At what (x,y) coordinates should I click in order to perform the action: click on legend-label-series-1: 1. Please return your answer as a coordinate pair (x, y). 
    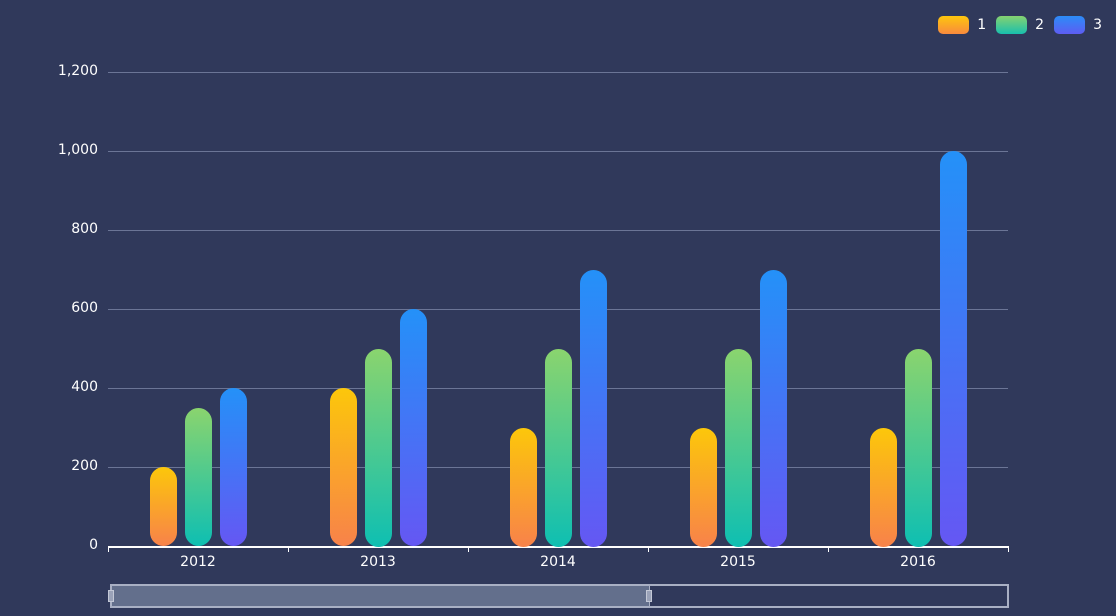
    Looking at the image, I should click on (982, 25).